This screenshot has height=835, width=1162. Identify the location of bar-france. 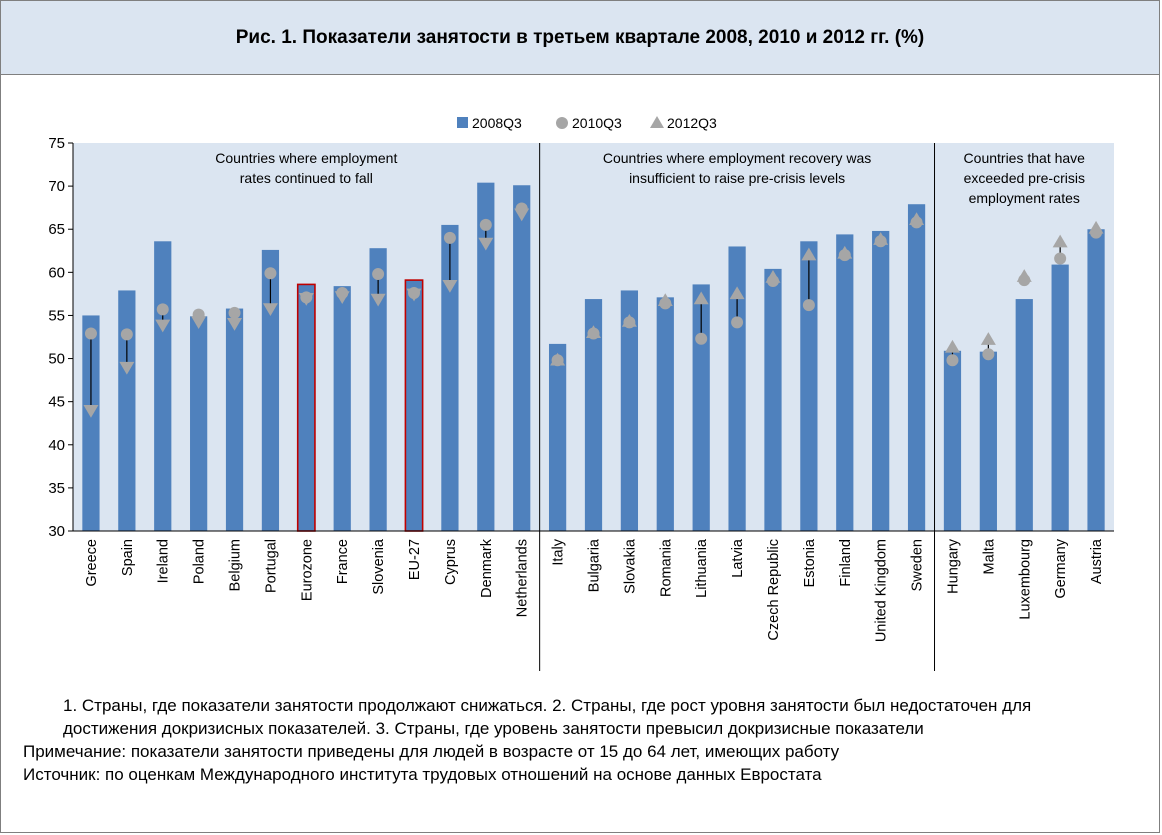
(342, 408).